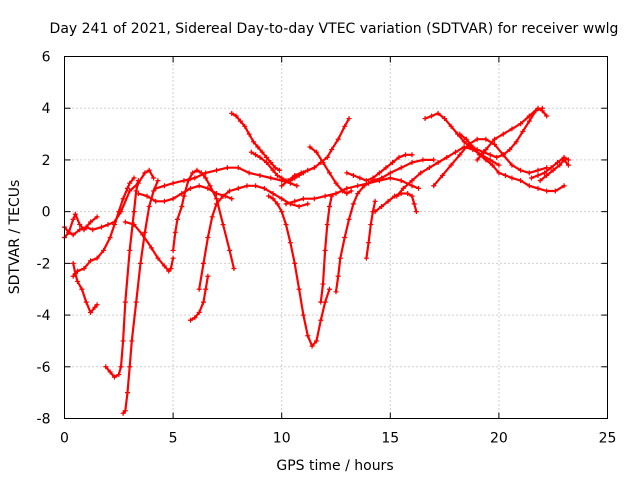 Image resolution: width=640 pixels, height=480 pixels. Describe the element at coordinates (44, 420) in the screenshot. I see `y-tick-label: -8` at that location.